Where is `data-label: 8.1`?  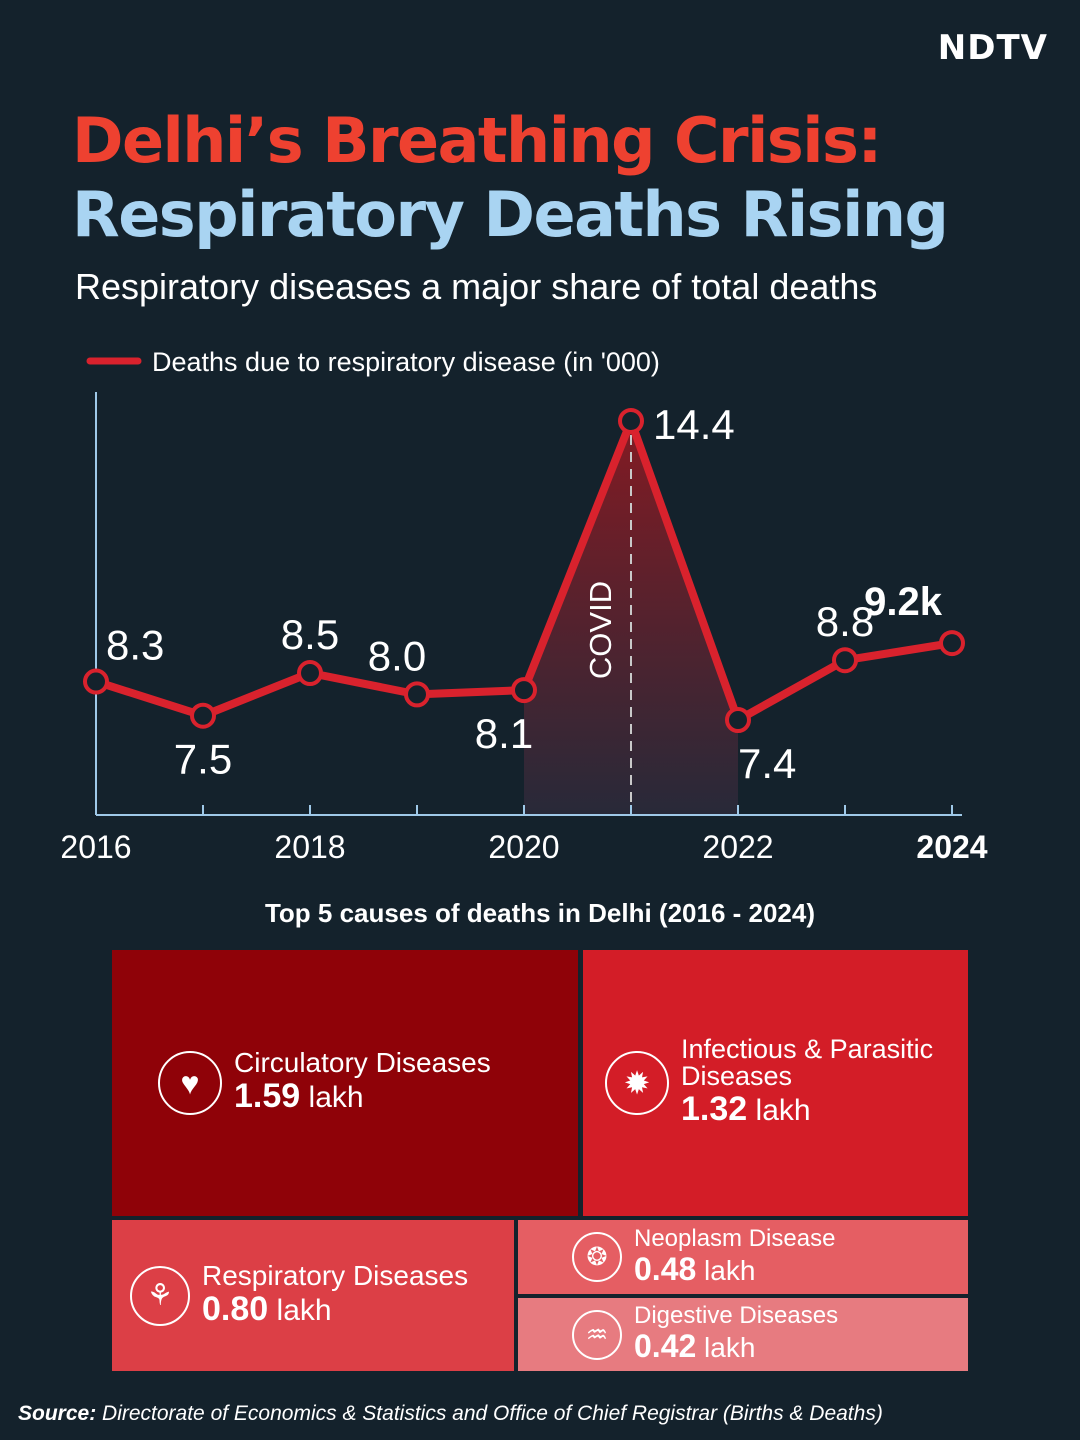
data-label: 8.1 is located at coordinates (504, 733).